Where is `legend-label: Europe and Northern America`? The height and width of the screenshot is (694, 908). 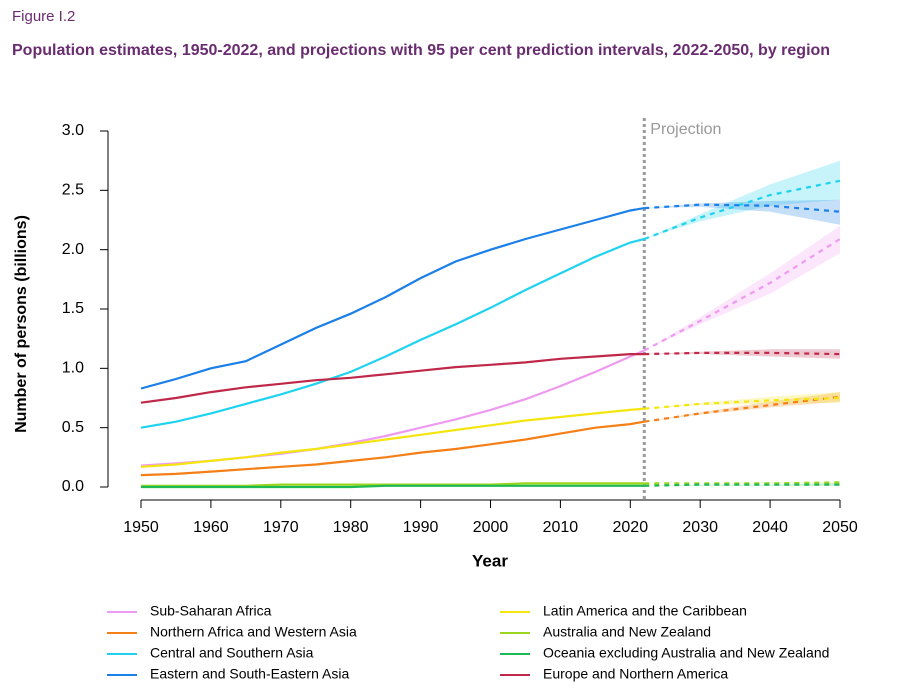
legend-label: Europe and Northern America is located at coordinates (635, 674).